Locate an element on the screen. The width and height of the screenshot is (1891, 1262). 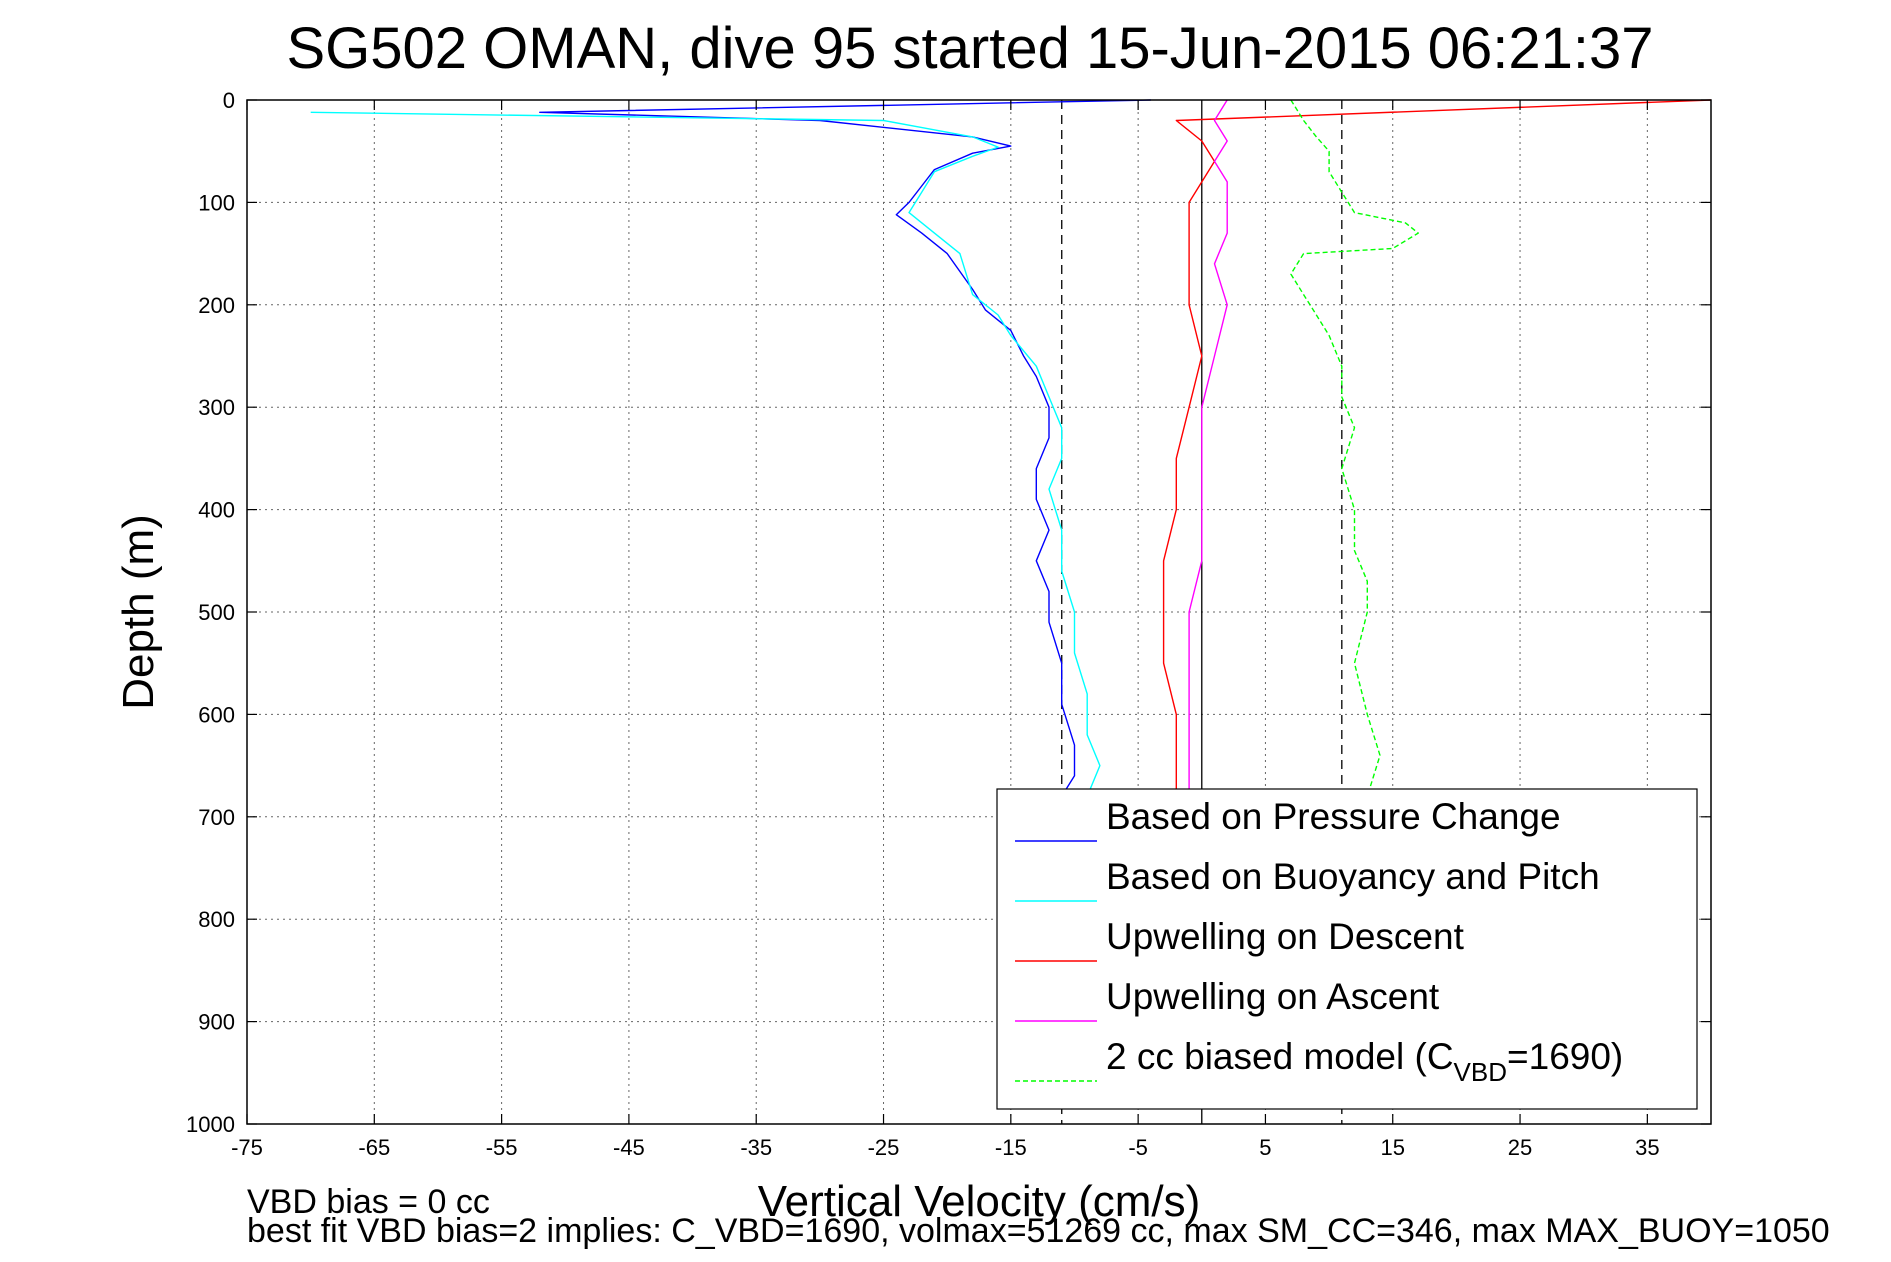
x-tick-label: -35 is located at coordinates (756, 1147).